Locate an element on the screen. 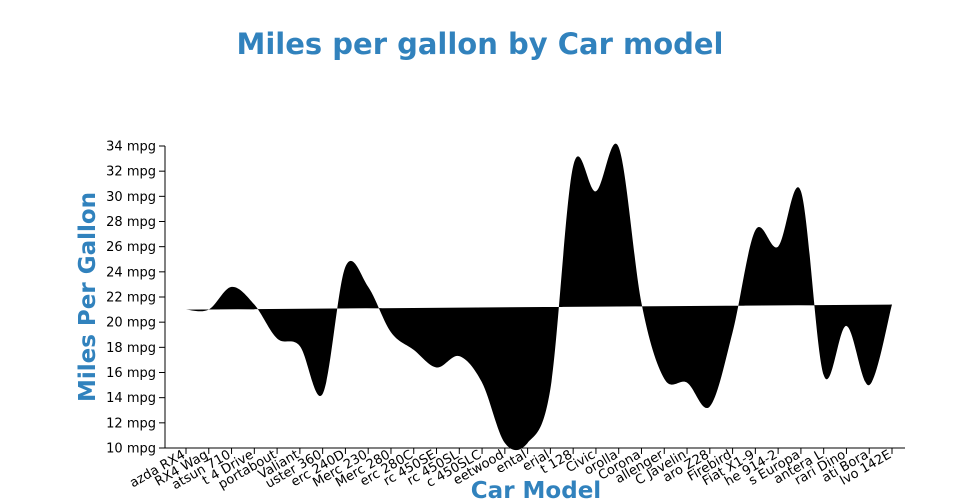 The width and height of the screenshot is (960, 500). y-axis-title: Miles Per Gallon is located at coordinates (88, 297).